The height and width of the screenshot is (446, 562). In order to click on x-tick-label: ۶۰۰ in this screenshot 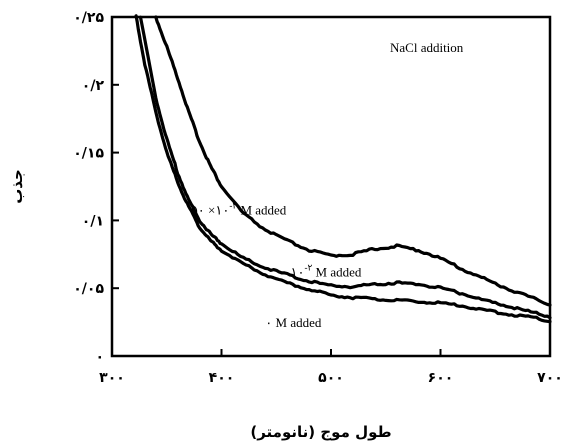, I will do `click(441, 378)`.